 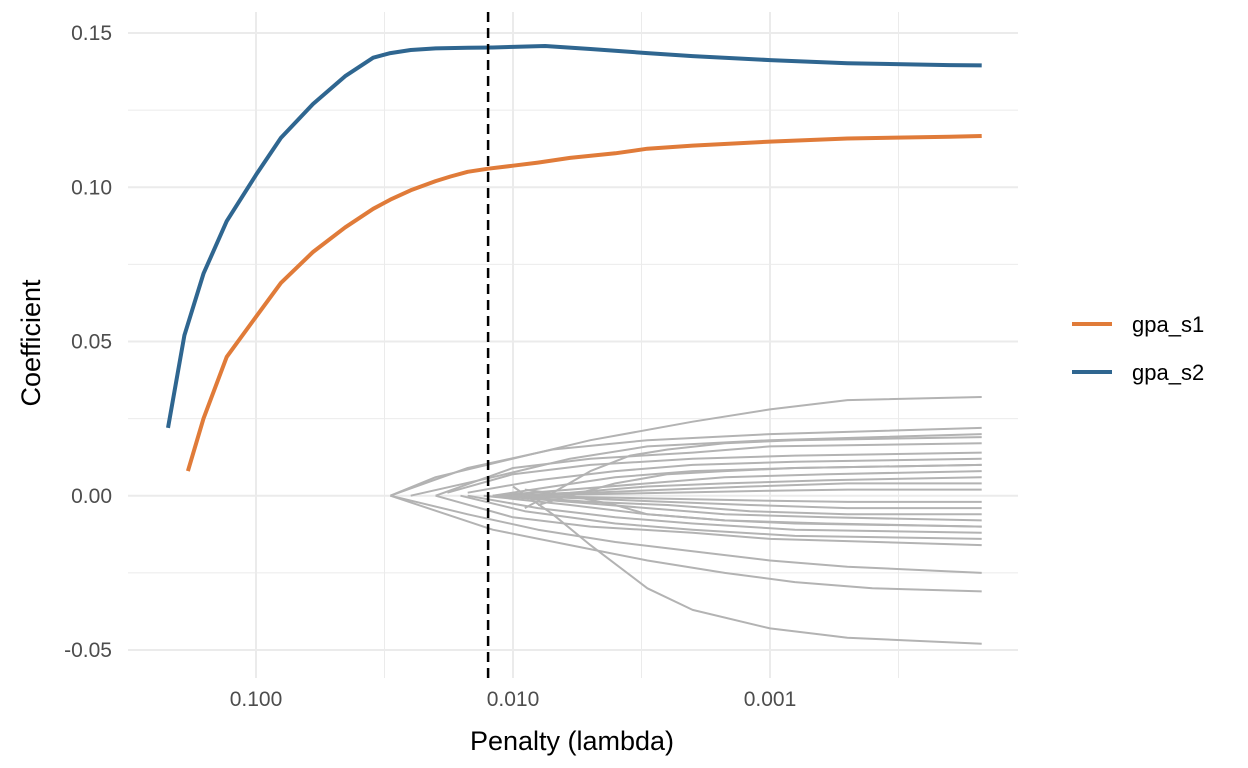 I want to click on y-tick-label: 0.15, so click(x=91, y=33).